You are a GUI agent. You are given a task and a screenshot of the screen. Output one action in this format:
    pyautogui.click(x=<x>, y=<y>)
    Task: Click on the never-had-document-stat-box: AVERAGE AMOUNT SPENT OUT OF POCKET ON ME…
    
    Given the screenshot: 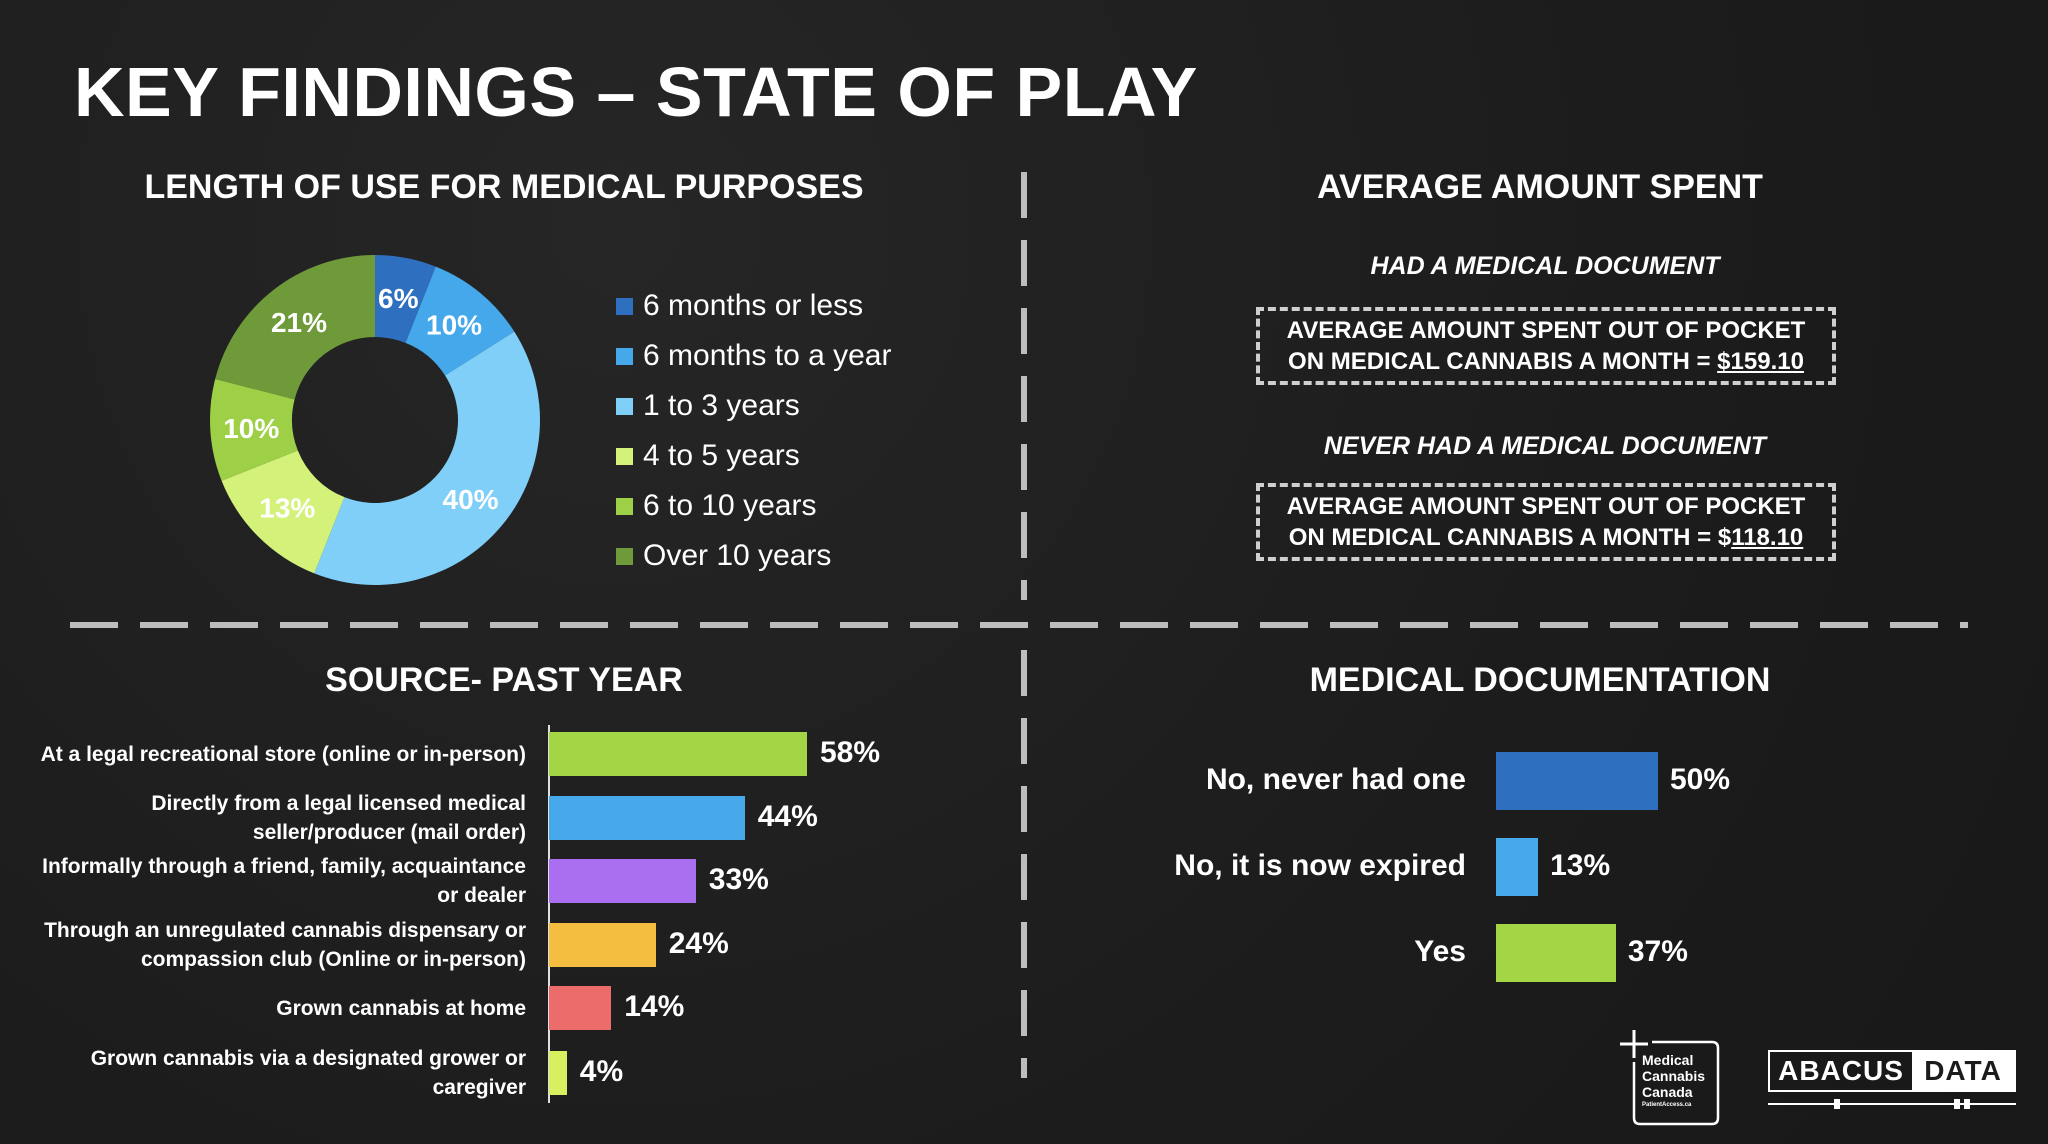 What is the action you would take?
    pyautogui.click(x=1546, y=522)
    